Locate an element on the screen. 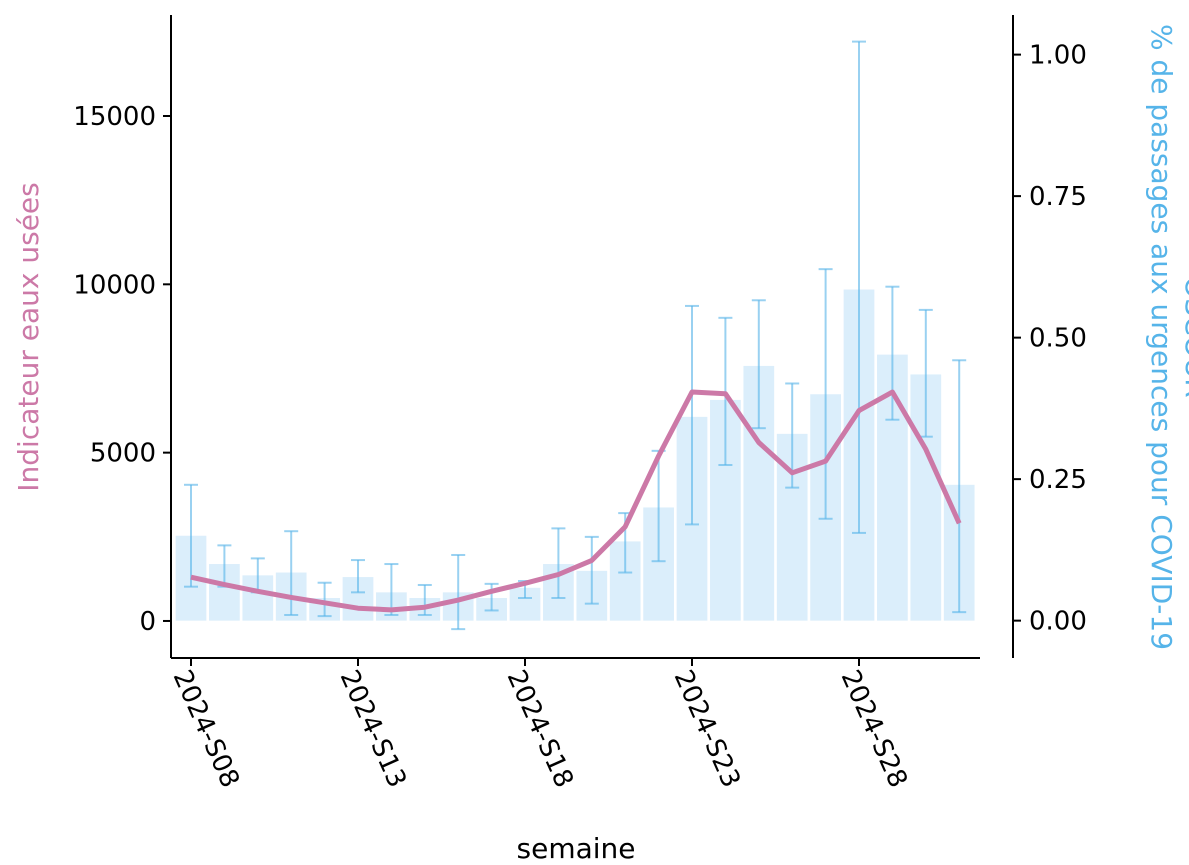  left-y-tick-label: 5000 is located at coordinates (123, 454).